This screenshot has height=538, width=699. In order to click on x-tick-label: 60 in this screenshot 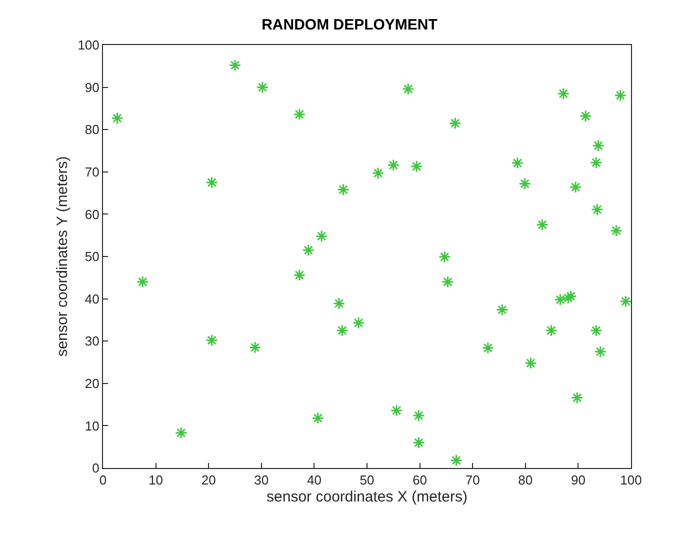, I will do `click(420, 480)`.